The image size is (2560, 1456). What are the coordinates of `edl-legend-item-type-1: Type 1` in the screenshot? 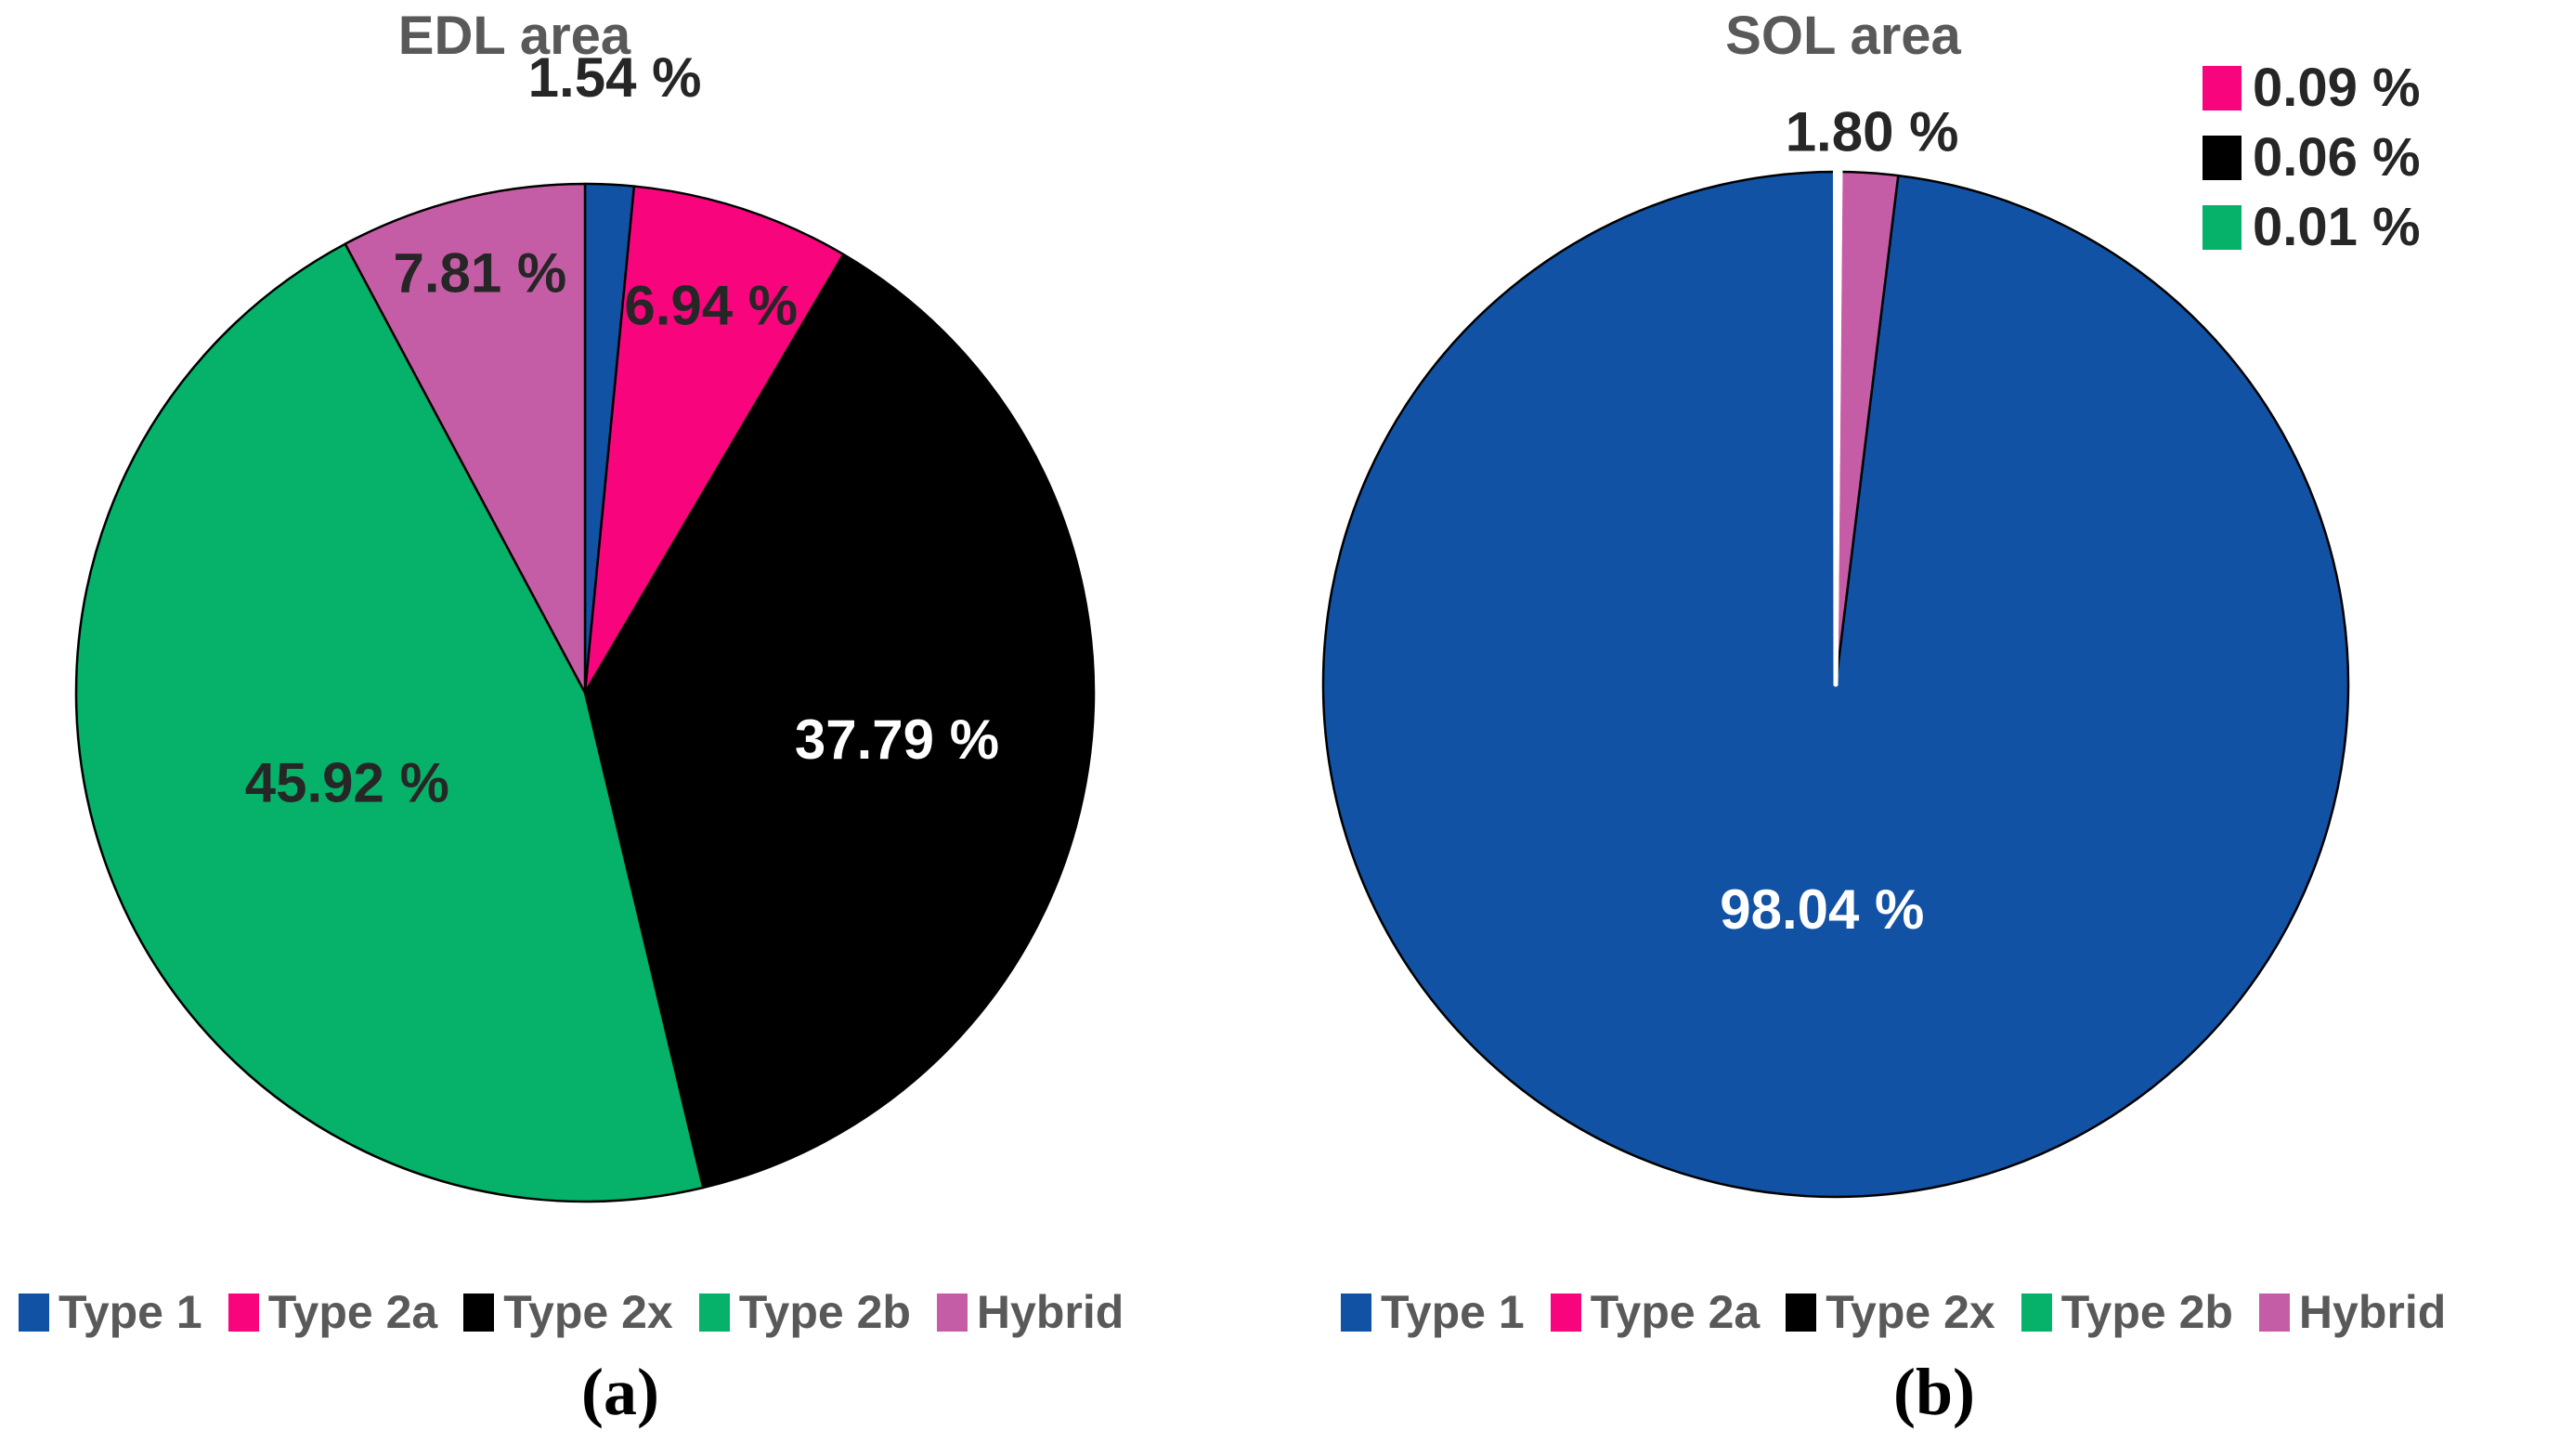 It's located at (110, 1312).